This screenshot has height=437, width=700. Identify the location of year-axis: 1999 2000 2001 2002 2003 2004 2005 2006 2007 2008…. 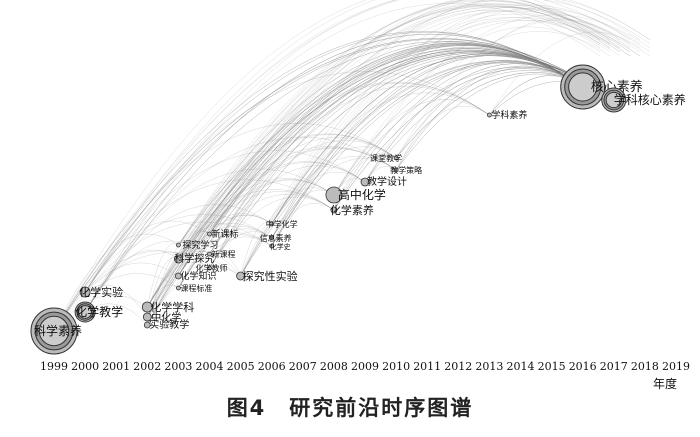
(365, 366).